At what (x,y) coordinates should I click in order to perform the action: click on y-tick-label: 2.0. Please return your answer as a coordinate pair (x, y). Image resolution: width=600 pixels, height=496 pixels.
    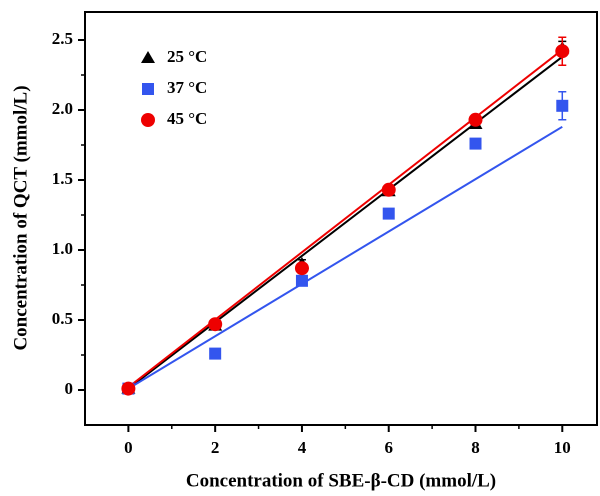
    Looking at the image, I should click on (62, 108).